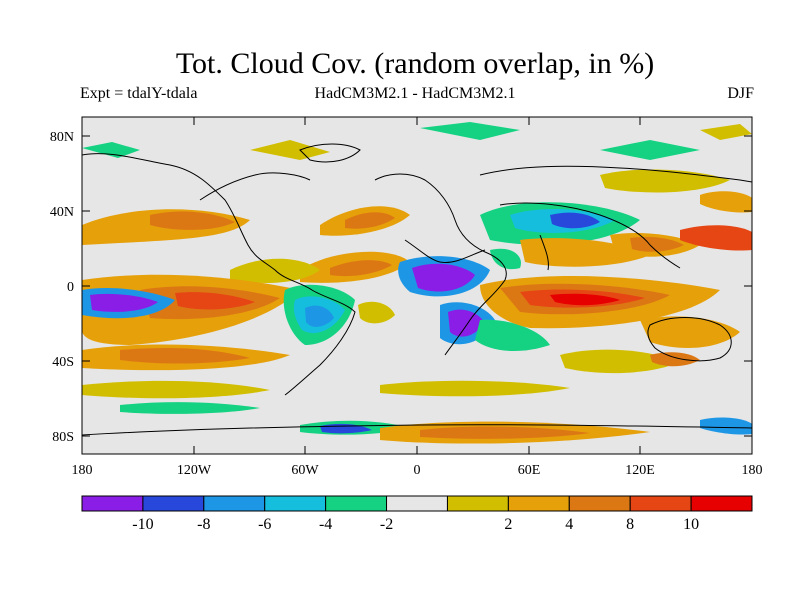 The height and width of the screenshot is (600, 800). Describe the element at coordinates (361, 268) in the screenshot. I see `region-tna-orange` at that location.